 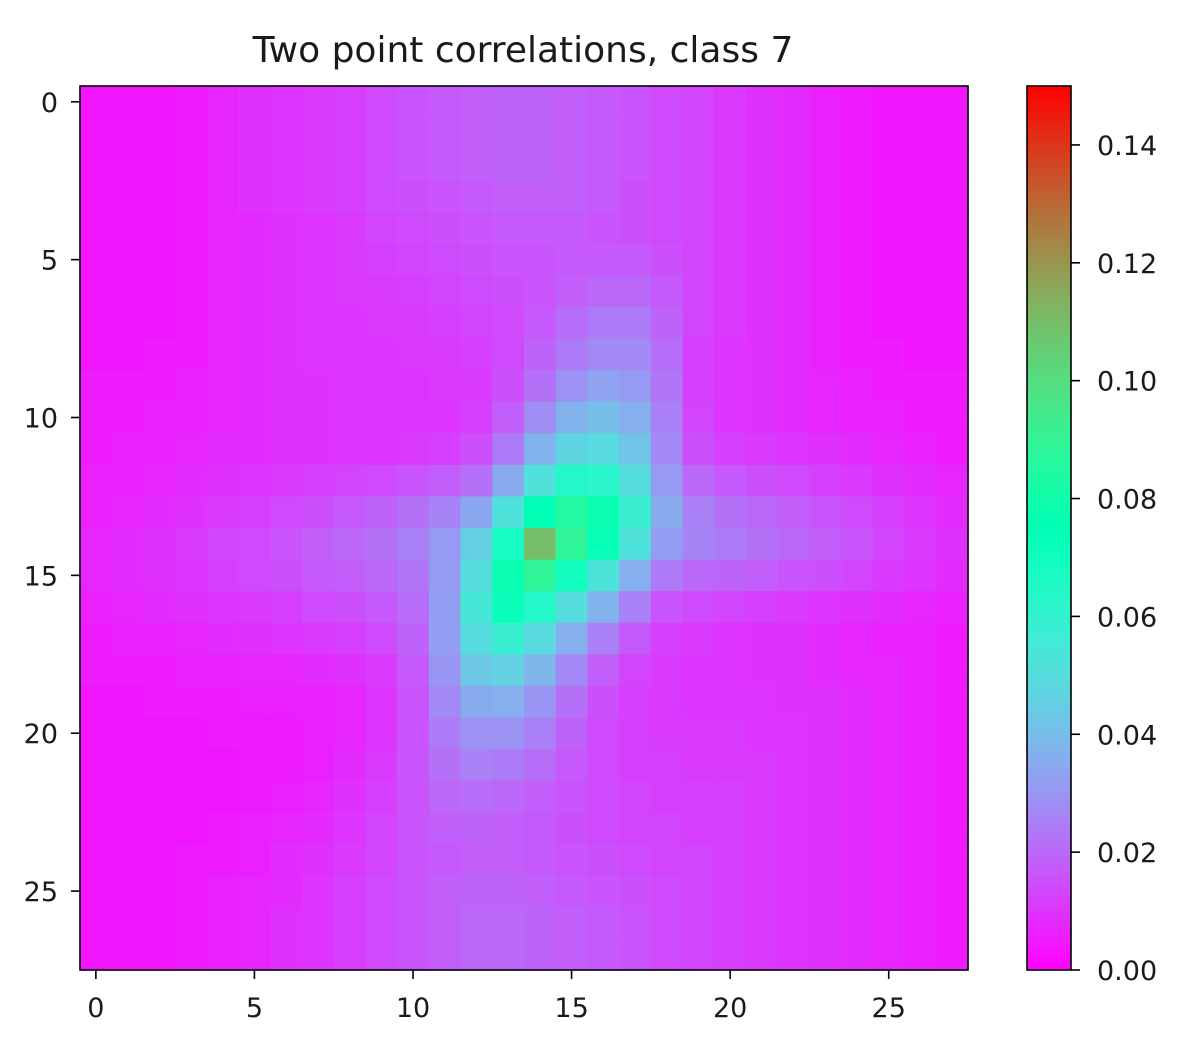 I want to click on colorbar-frame, so click(x=1049, y=528).